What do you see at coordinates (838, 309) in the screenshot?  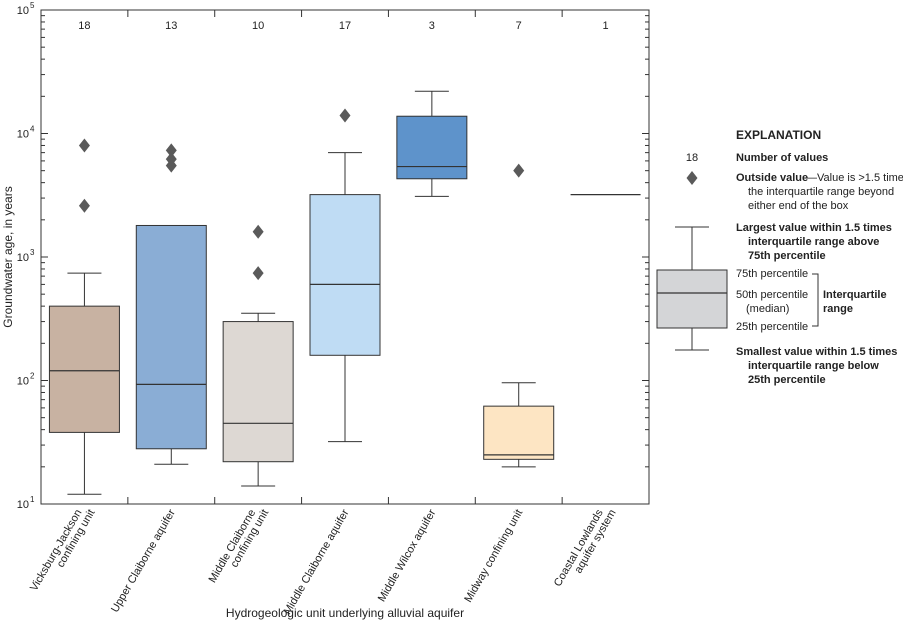 I see `legend-iqr-line2: range` at bounding box center [838, 309].